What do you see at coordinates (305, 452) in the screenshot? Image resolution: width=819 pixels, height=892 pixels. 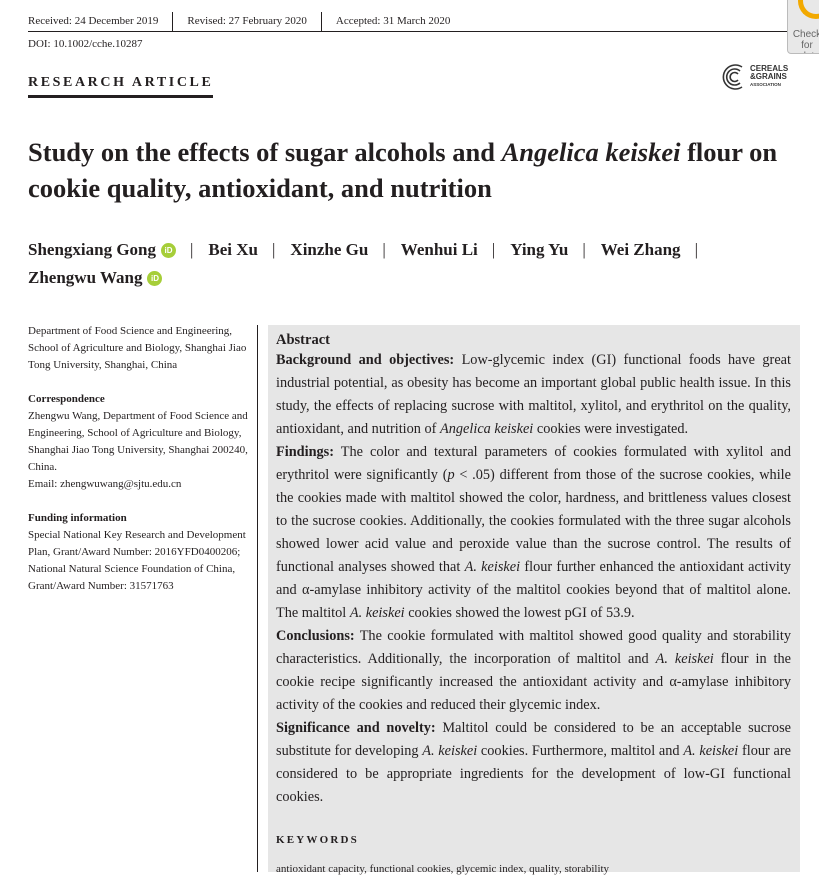 I see `abstract-section-label: Findings:` at bounding box center [305, 452].